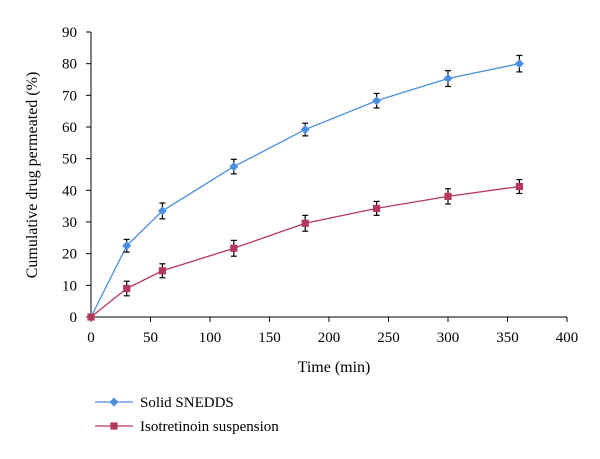 This screenshot has width=600, height=459. I want to click on x-tick-label: 300, so click(448, 338).